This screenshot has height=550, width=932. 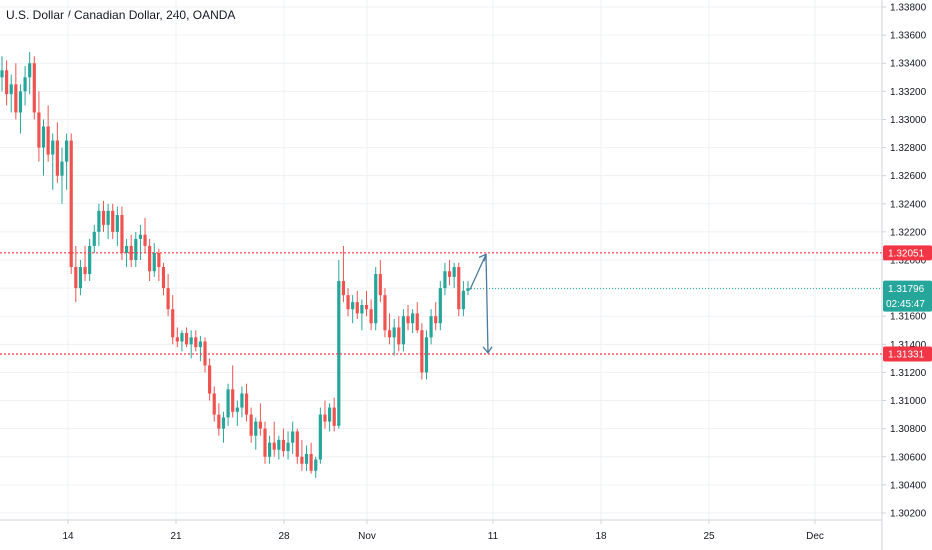 What do you see at coordinates (908, 64) in the screenshot?
I see `price-tick-label: 1.33400` at bounding box center [908, 64].